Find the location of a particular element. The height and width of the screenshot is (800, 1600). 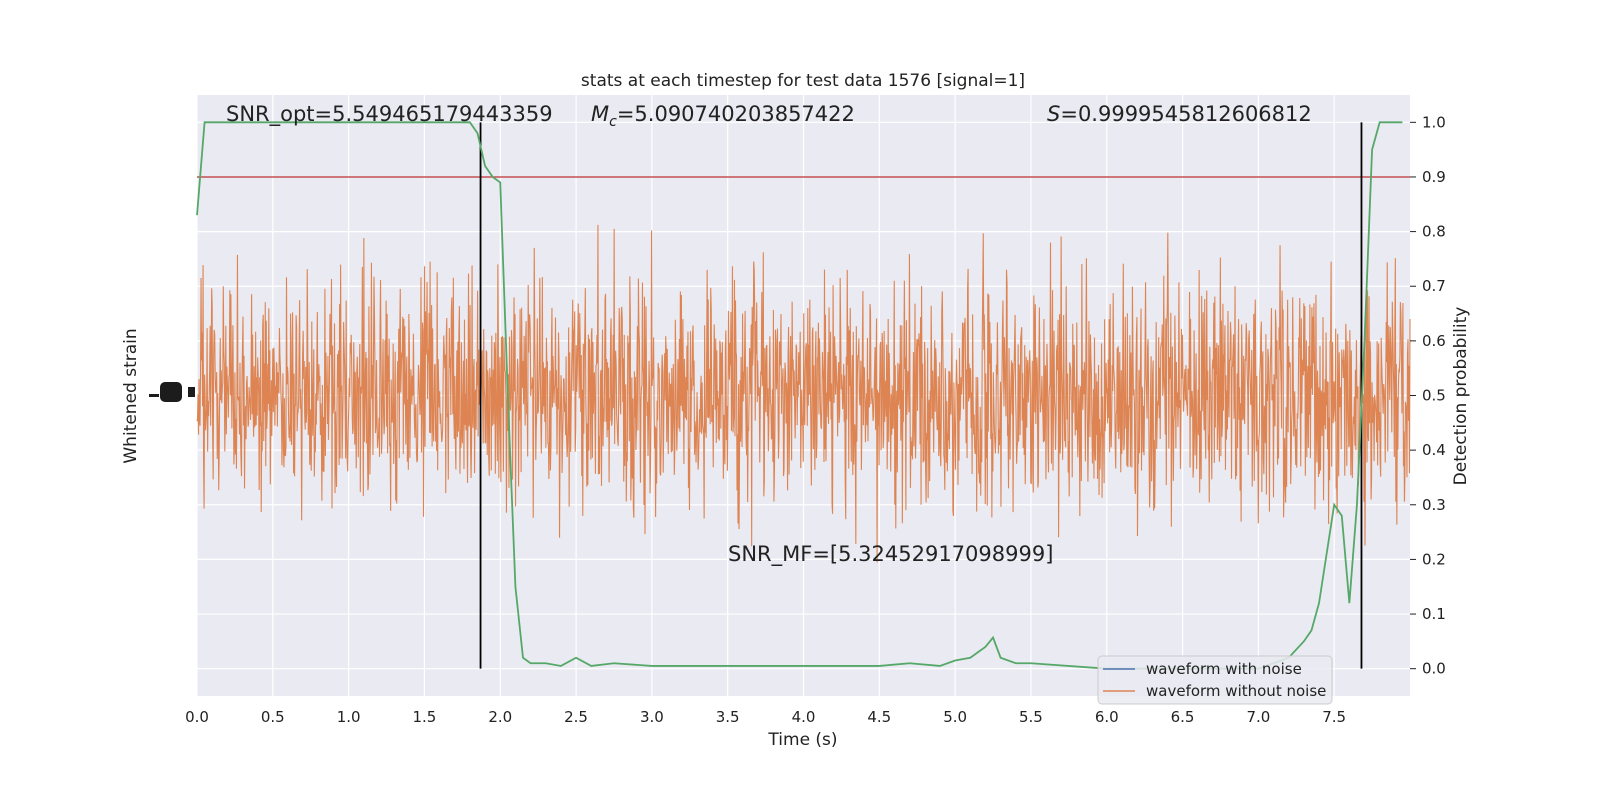

x-tick-label: 0.5 is located at coordinates (273, 717).